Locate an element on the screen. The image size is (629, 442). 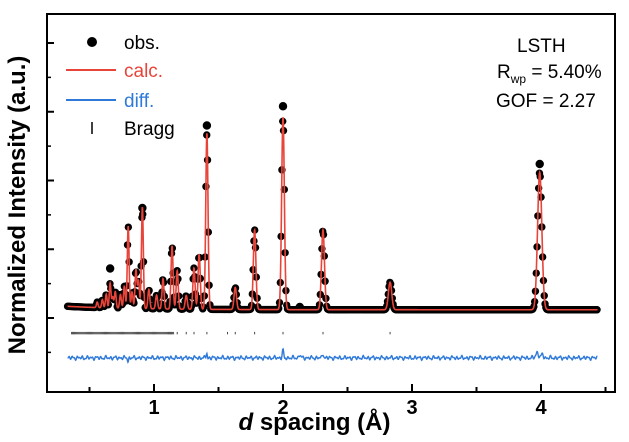
gof-label: GOF = 2.27 is located at coordinates (546, 101).